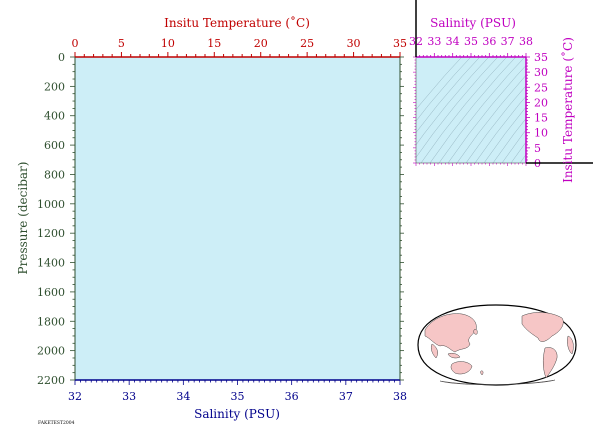 Image resolution: width=593 pixels, height=442 pixels. What do you see at coordinates (75, 396) in the screenshot?
I see `bottom-tick-label: 32` at bounding box center [75, 396].